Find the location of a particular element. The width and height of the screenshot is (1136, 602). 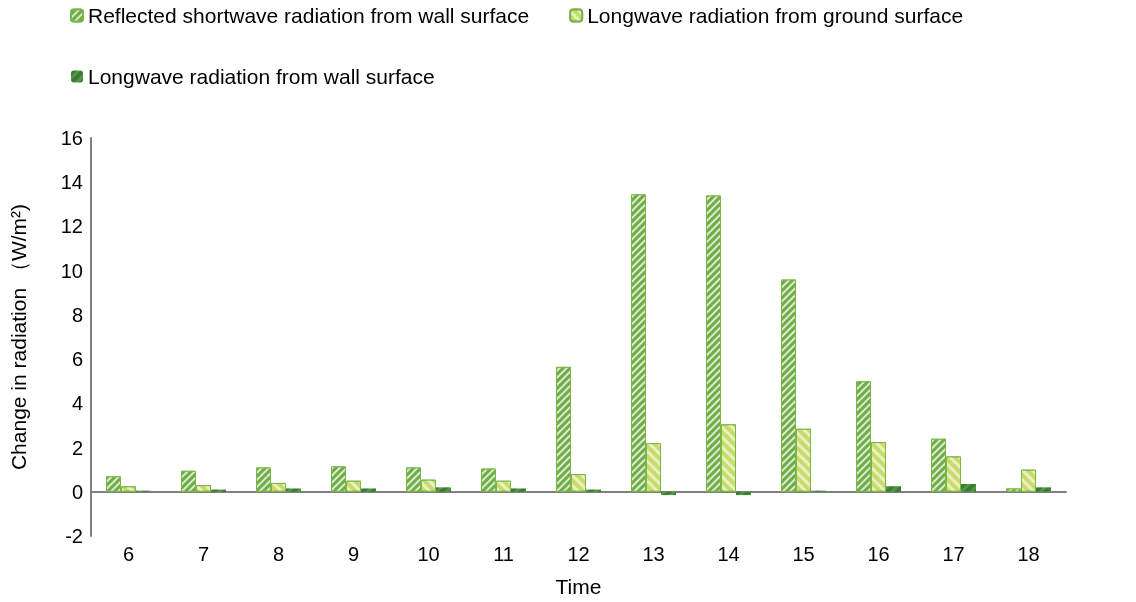

y-tick-label: 6 is located at coordinates (77, 359).